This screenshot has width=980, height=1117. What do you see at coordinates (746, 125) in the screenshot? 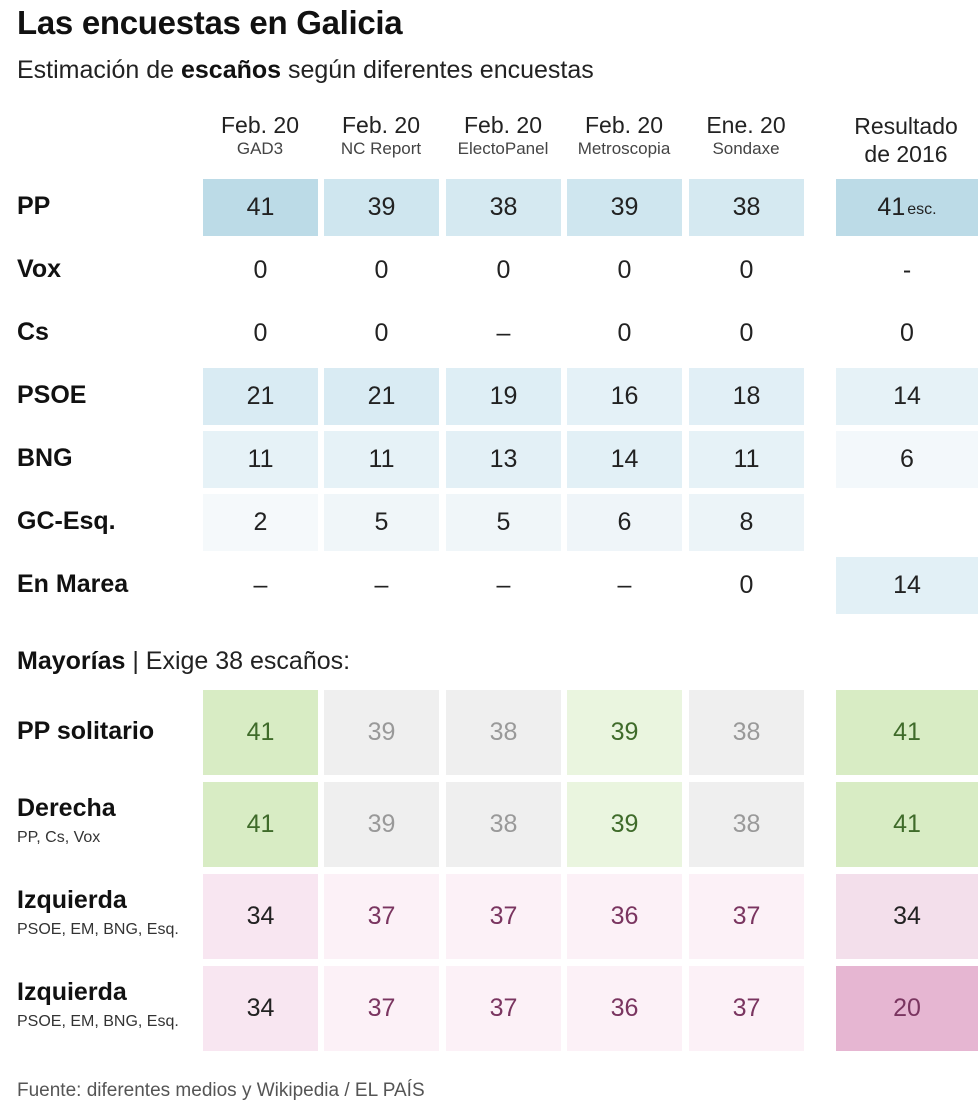
I see `column-date: Ene. 20` at bounding box center [746, 125].